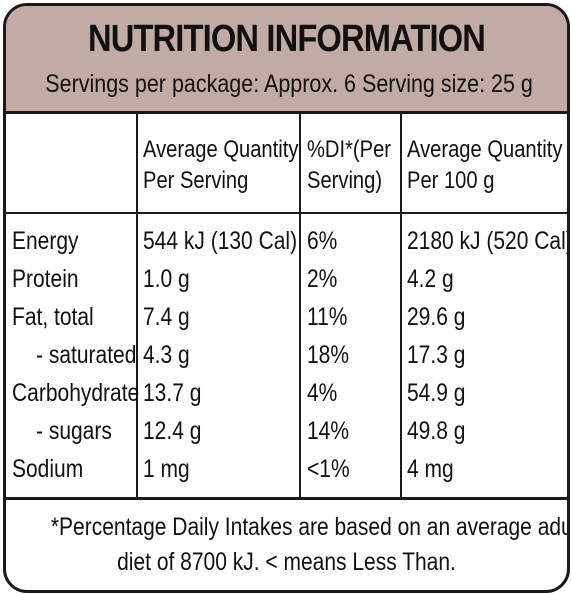  What do you see at coordinates (286, 431) in the screenshot?
I see `table-row: - sugars 12.4 g 14% 49.8 g` at bounding box center [286, 431].